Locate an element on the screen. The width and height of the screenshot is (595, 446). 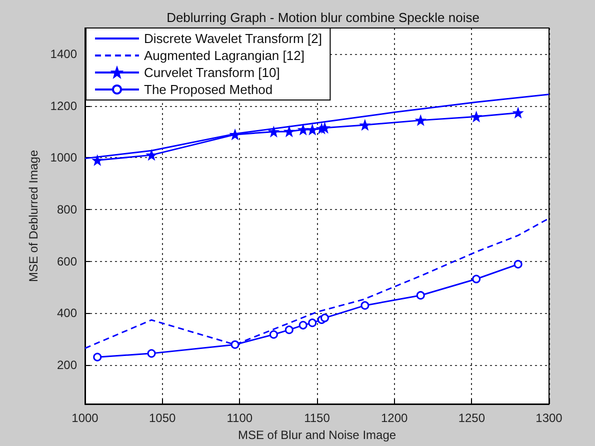
legend-label: Augmented Lagrangian [12] is located at coordinates (224, 55).